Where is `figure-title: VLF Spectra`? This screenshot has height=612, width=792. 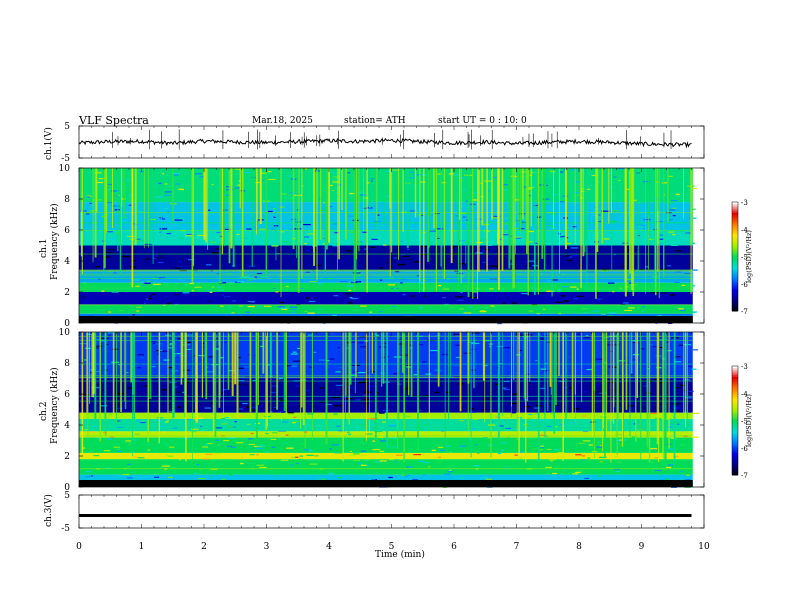 figure-title: VLF Spectra is located at coordinates (114, 120).